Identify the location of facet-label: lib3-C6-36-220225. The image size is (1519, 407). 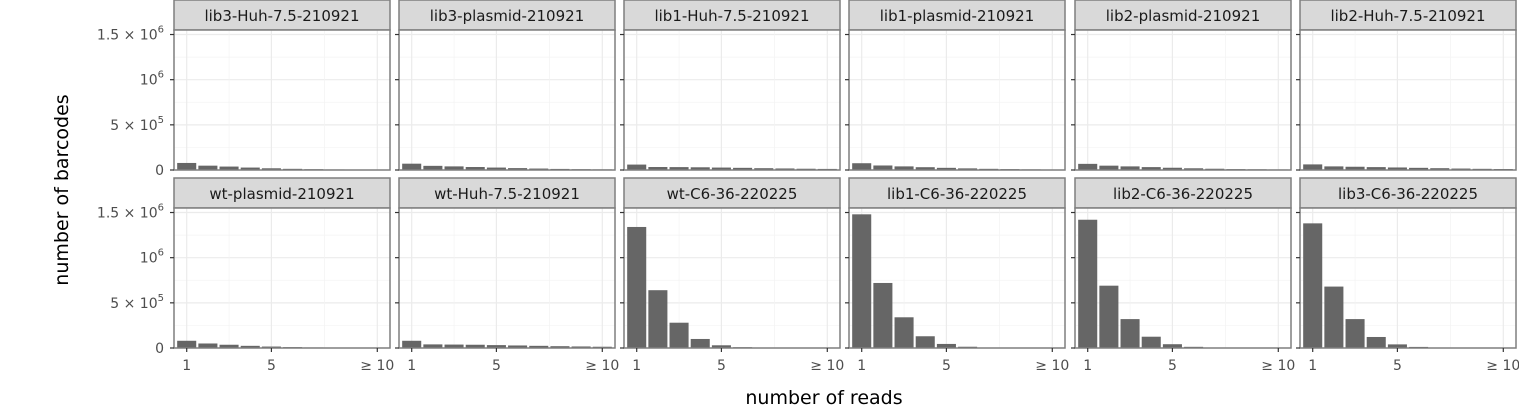
(1408, 194).